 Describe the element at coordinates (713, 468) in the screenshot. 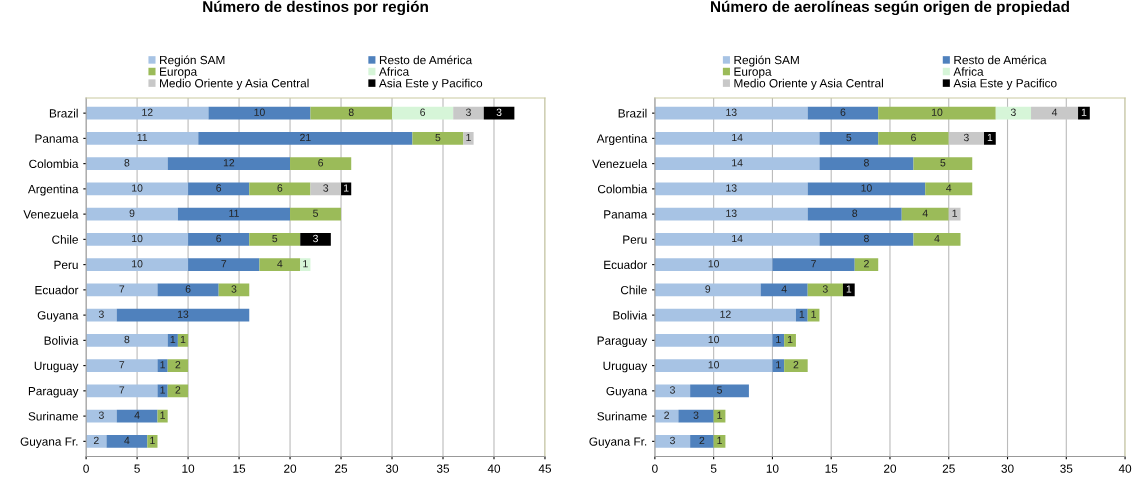

I see `x-tick-label: 5` at that location.